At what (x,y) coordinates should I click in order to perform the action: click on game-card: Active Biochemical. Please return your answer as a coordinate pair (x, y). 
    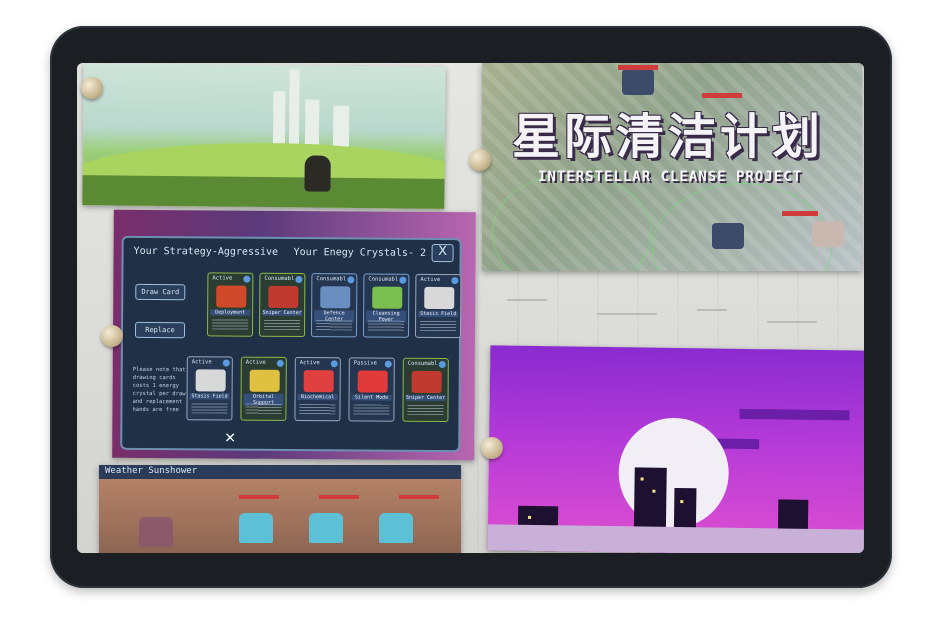
    Looking at the image, I should click on (317, 389).